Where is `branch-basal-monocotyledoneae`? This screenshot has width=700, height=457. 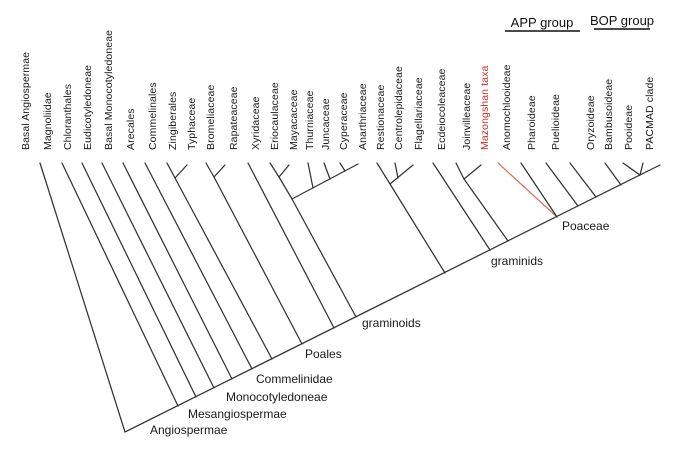 branch-basal-monocotyledoneae is located at coordinates (177, 271).